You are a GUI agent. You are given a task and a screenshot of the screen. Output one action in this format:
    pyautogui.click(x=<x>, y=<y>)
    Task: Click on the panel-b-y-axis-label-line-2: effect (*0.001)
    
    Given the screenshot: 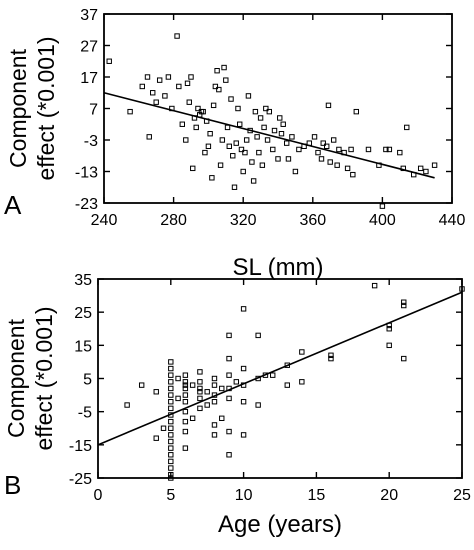 What is the action you would take?
    pyautogui.click(x=44, y=378)
    